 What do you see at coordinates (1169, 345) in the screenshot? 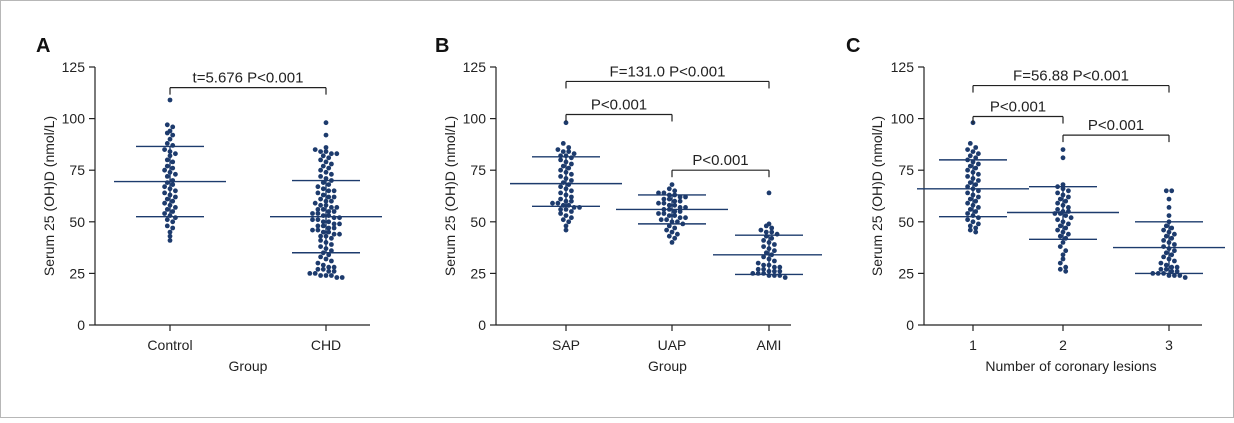
I see `x-tick-label: 3` at bounding box center [1169, 345].